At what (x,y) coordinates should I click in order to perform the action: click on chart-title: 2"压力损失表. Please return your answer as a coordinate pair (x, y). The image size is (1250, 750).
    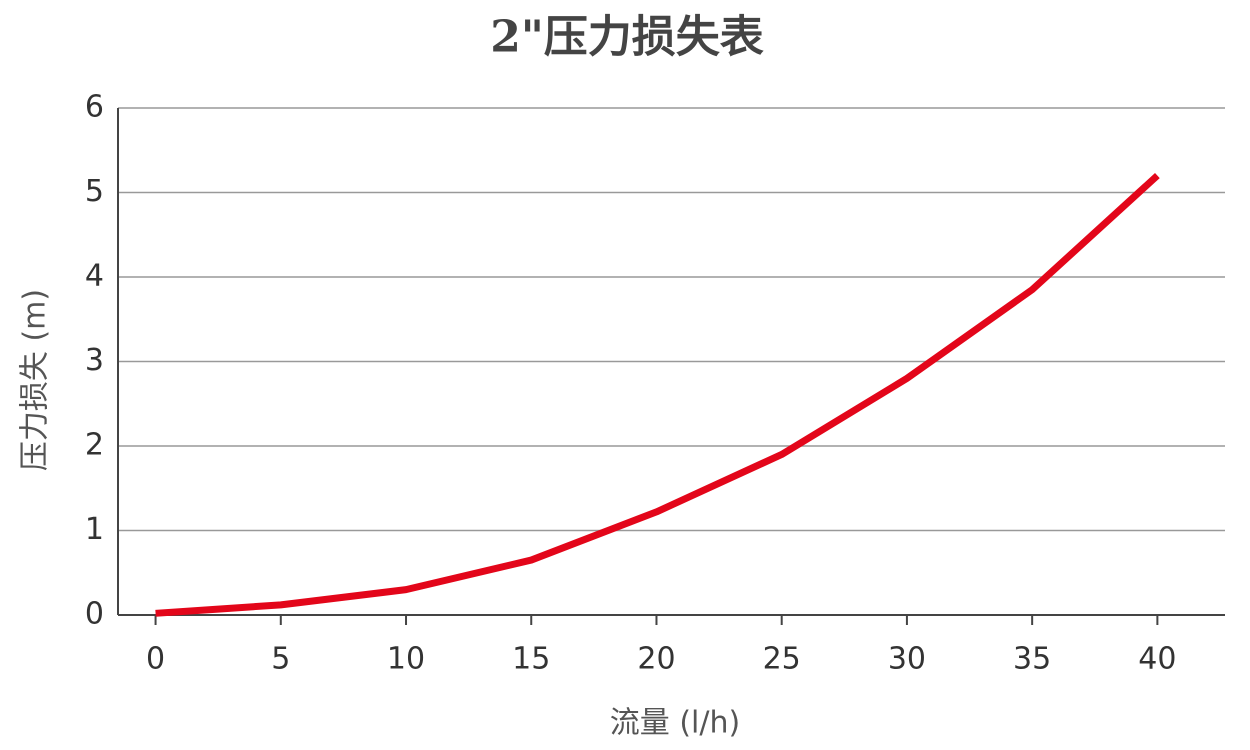
    Looking at the image, I should click on (627, 37).